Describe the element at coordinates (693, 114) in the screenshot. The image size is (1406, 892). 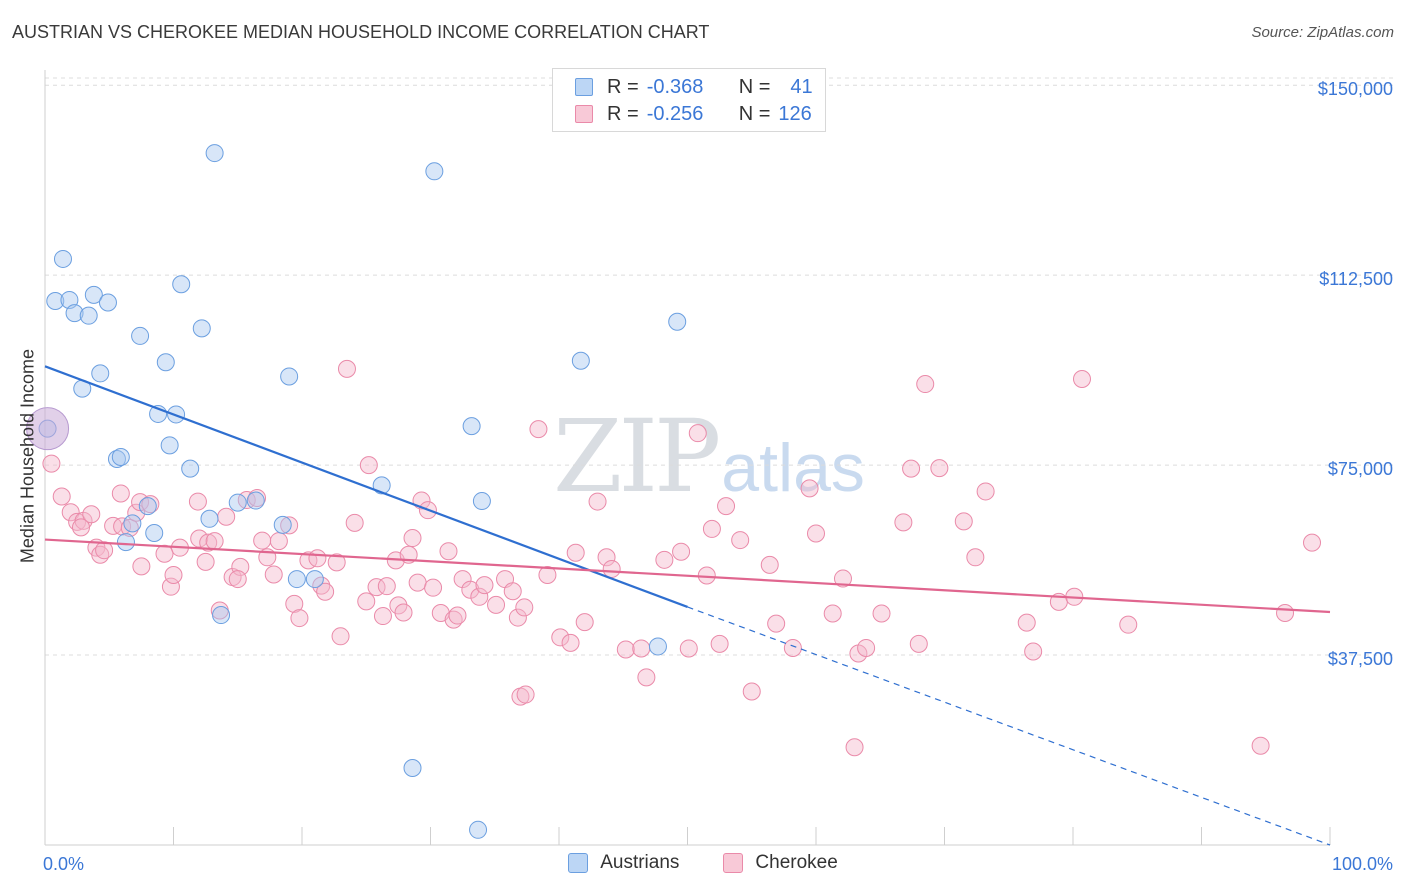
I see `legend-row-cherokee: R = -0.256 N = 126` at that location.